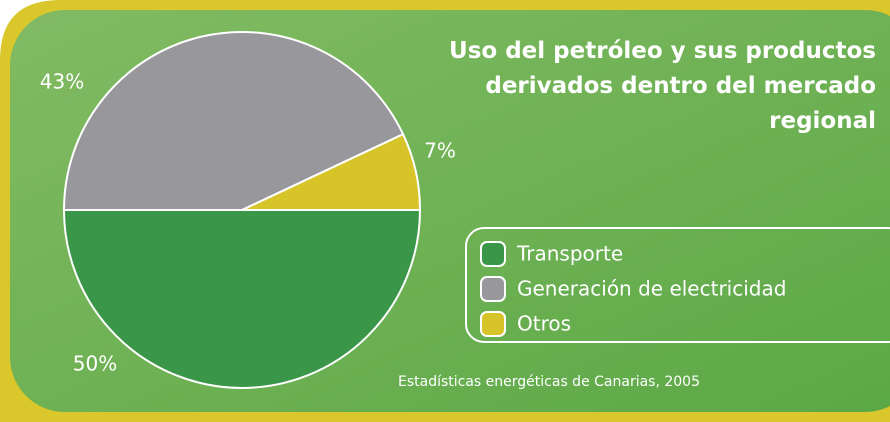  Describe the element at coordinates (62, 82) in the screenshot. I see `data-label: 43%` at that location.